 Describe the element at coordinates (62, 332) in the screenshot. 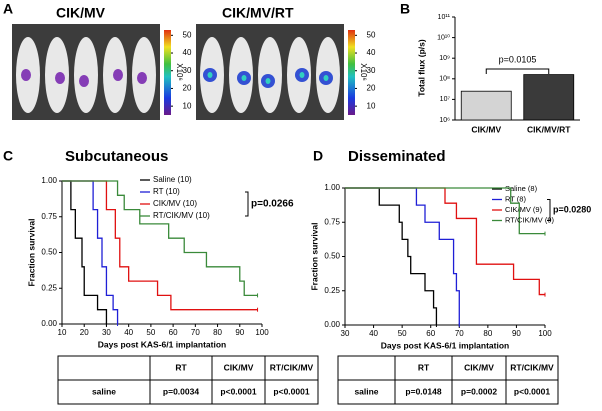

I see `x-tick-label: 10` at that location.